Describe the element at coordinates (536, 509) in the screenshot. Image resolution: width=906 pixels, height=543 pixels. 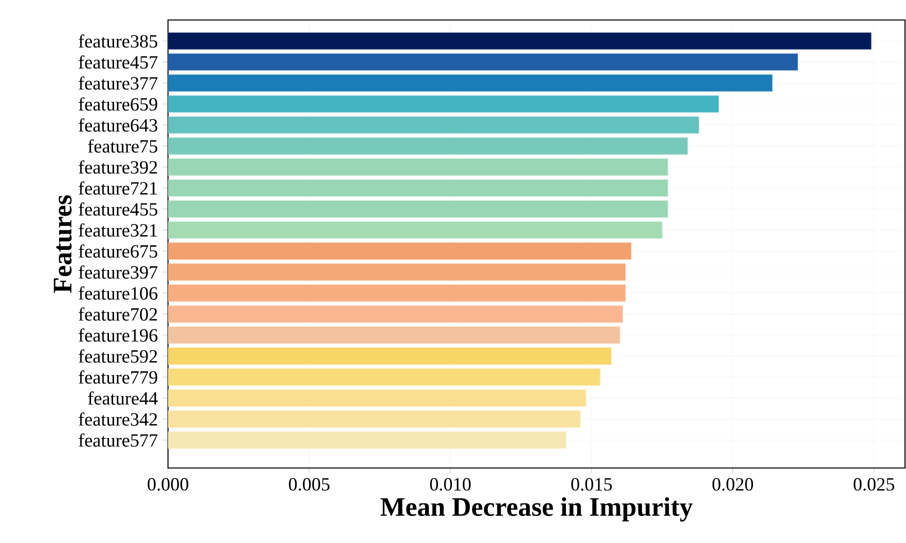
I see `x-axis-title: Mean Decrease in Impurity` at that location.